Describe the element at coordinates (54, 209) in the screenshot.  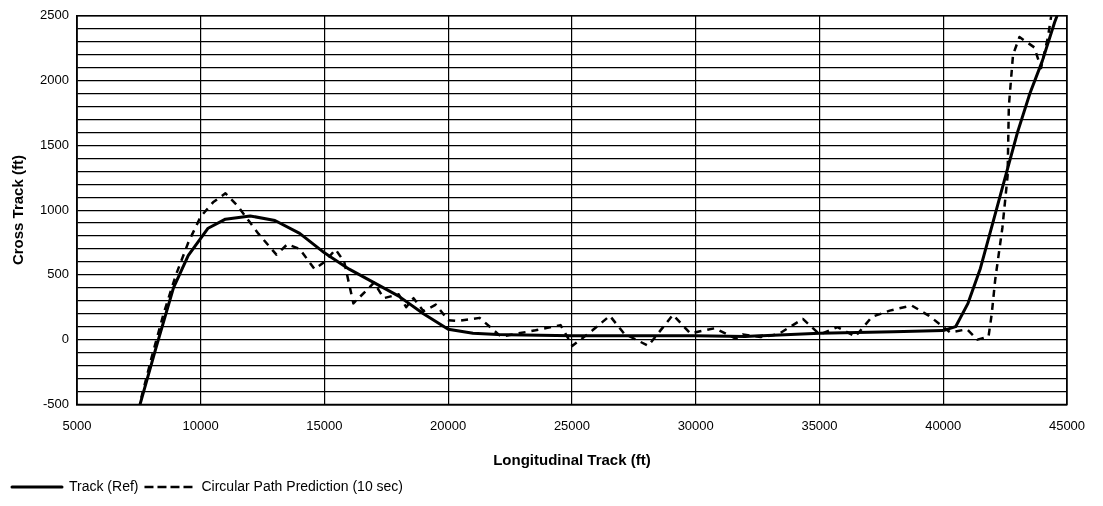
I see `y-tick-label: 1000` at that location.